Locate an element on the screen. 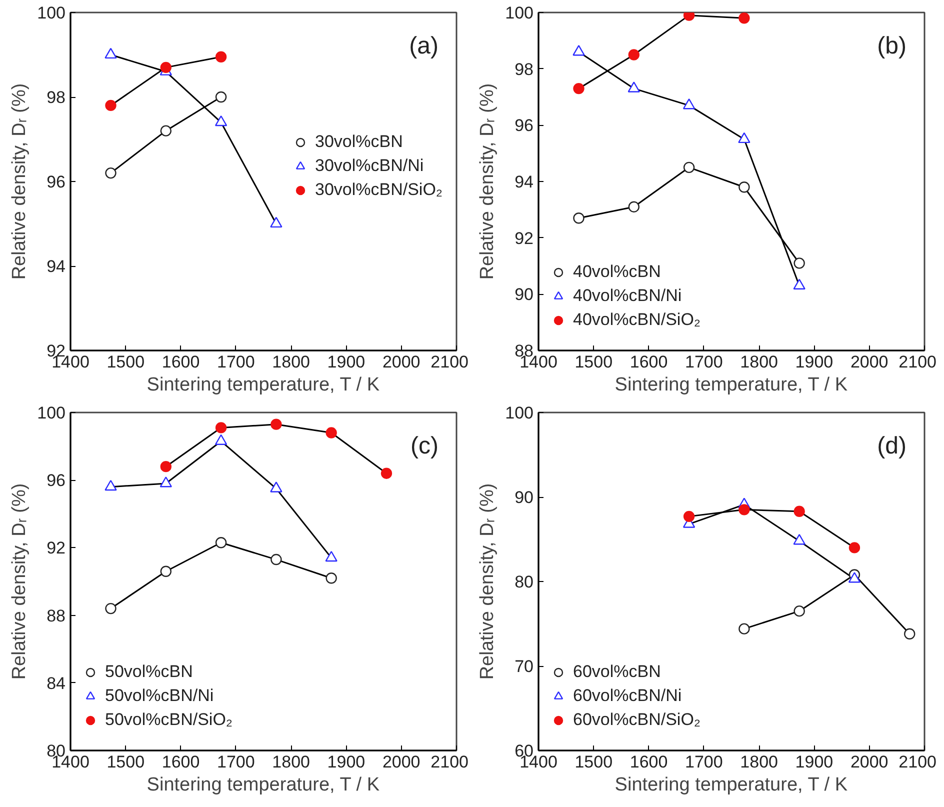 The height and width of the screenshot is (807, 944). y-tick-label: 84 is located at coordinates (56, 683).